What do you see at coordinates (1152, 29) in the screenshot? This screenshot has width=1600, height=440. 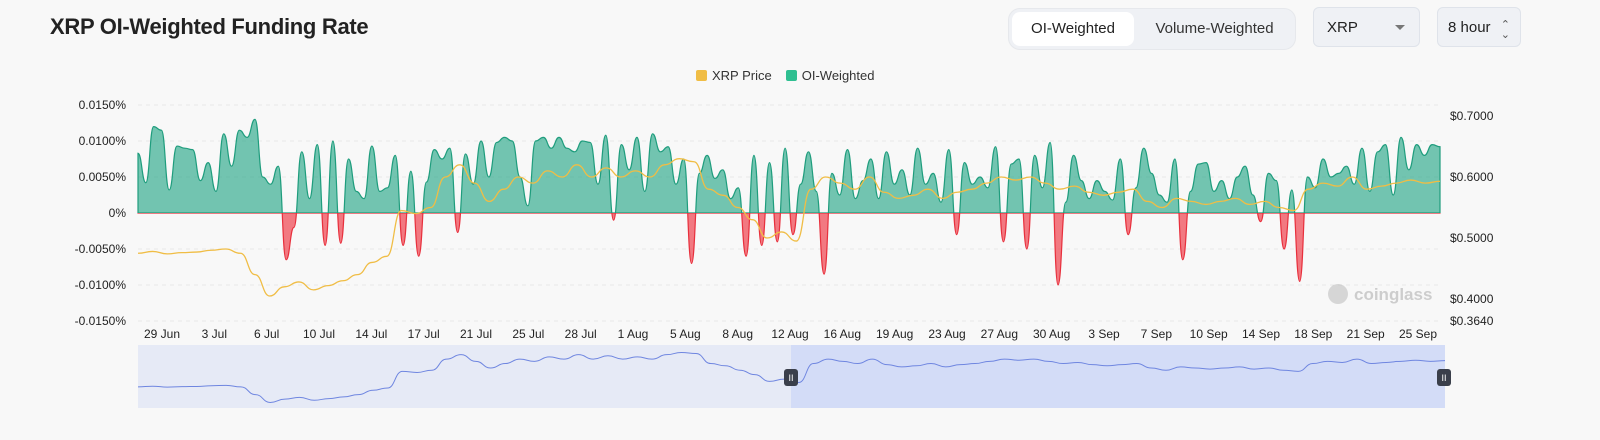 I see `weighting-toggle: OI-Weighted Volume-Weighted` at bounding box center [1152, 29].